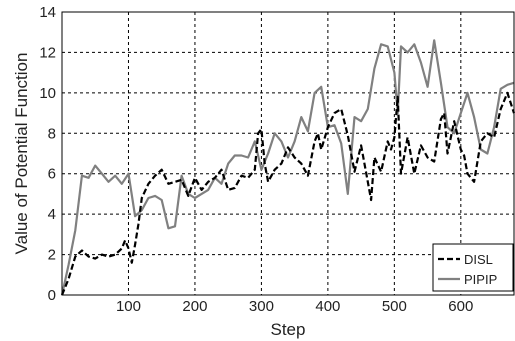 This screenshot has height=341, width=515. What do you see at coordinates (52, 214) in the screenshot?
I see `y-tick-label: 4` at bounding box center [52, 214].